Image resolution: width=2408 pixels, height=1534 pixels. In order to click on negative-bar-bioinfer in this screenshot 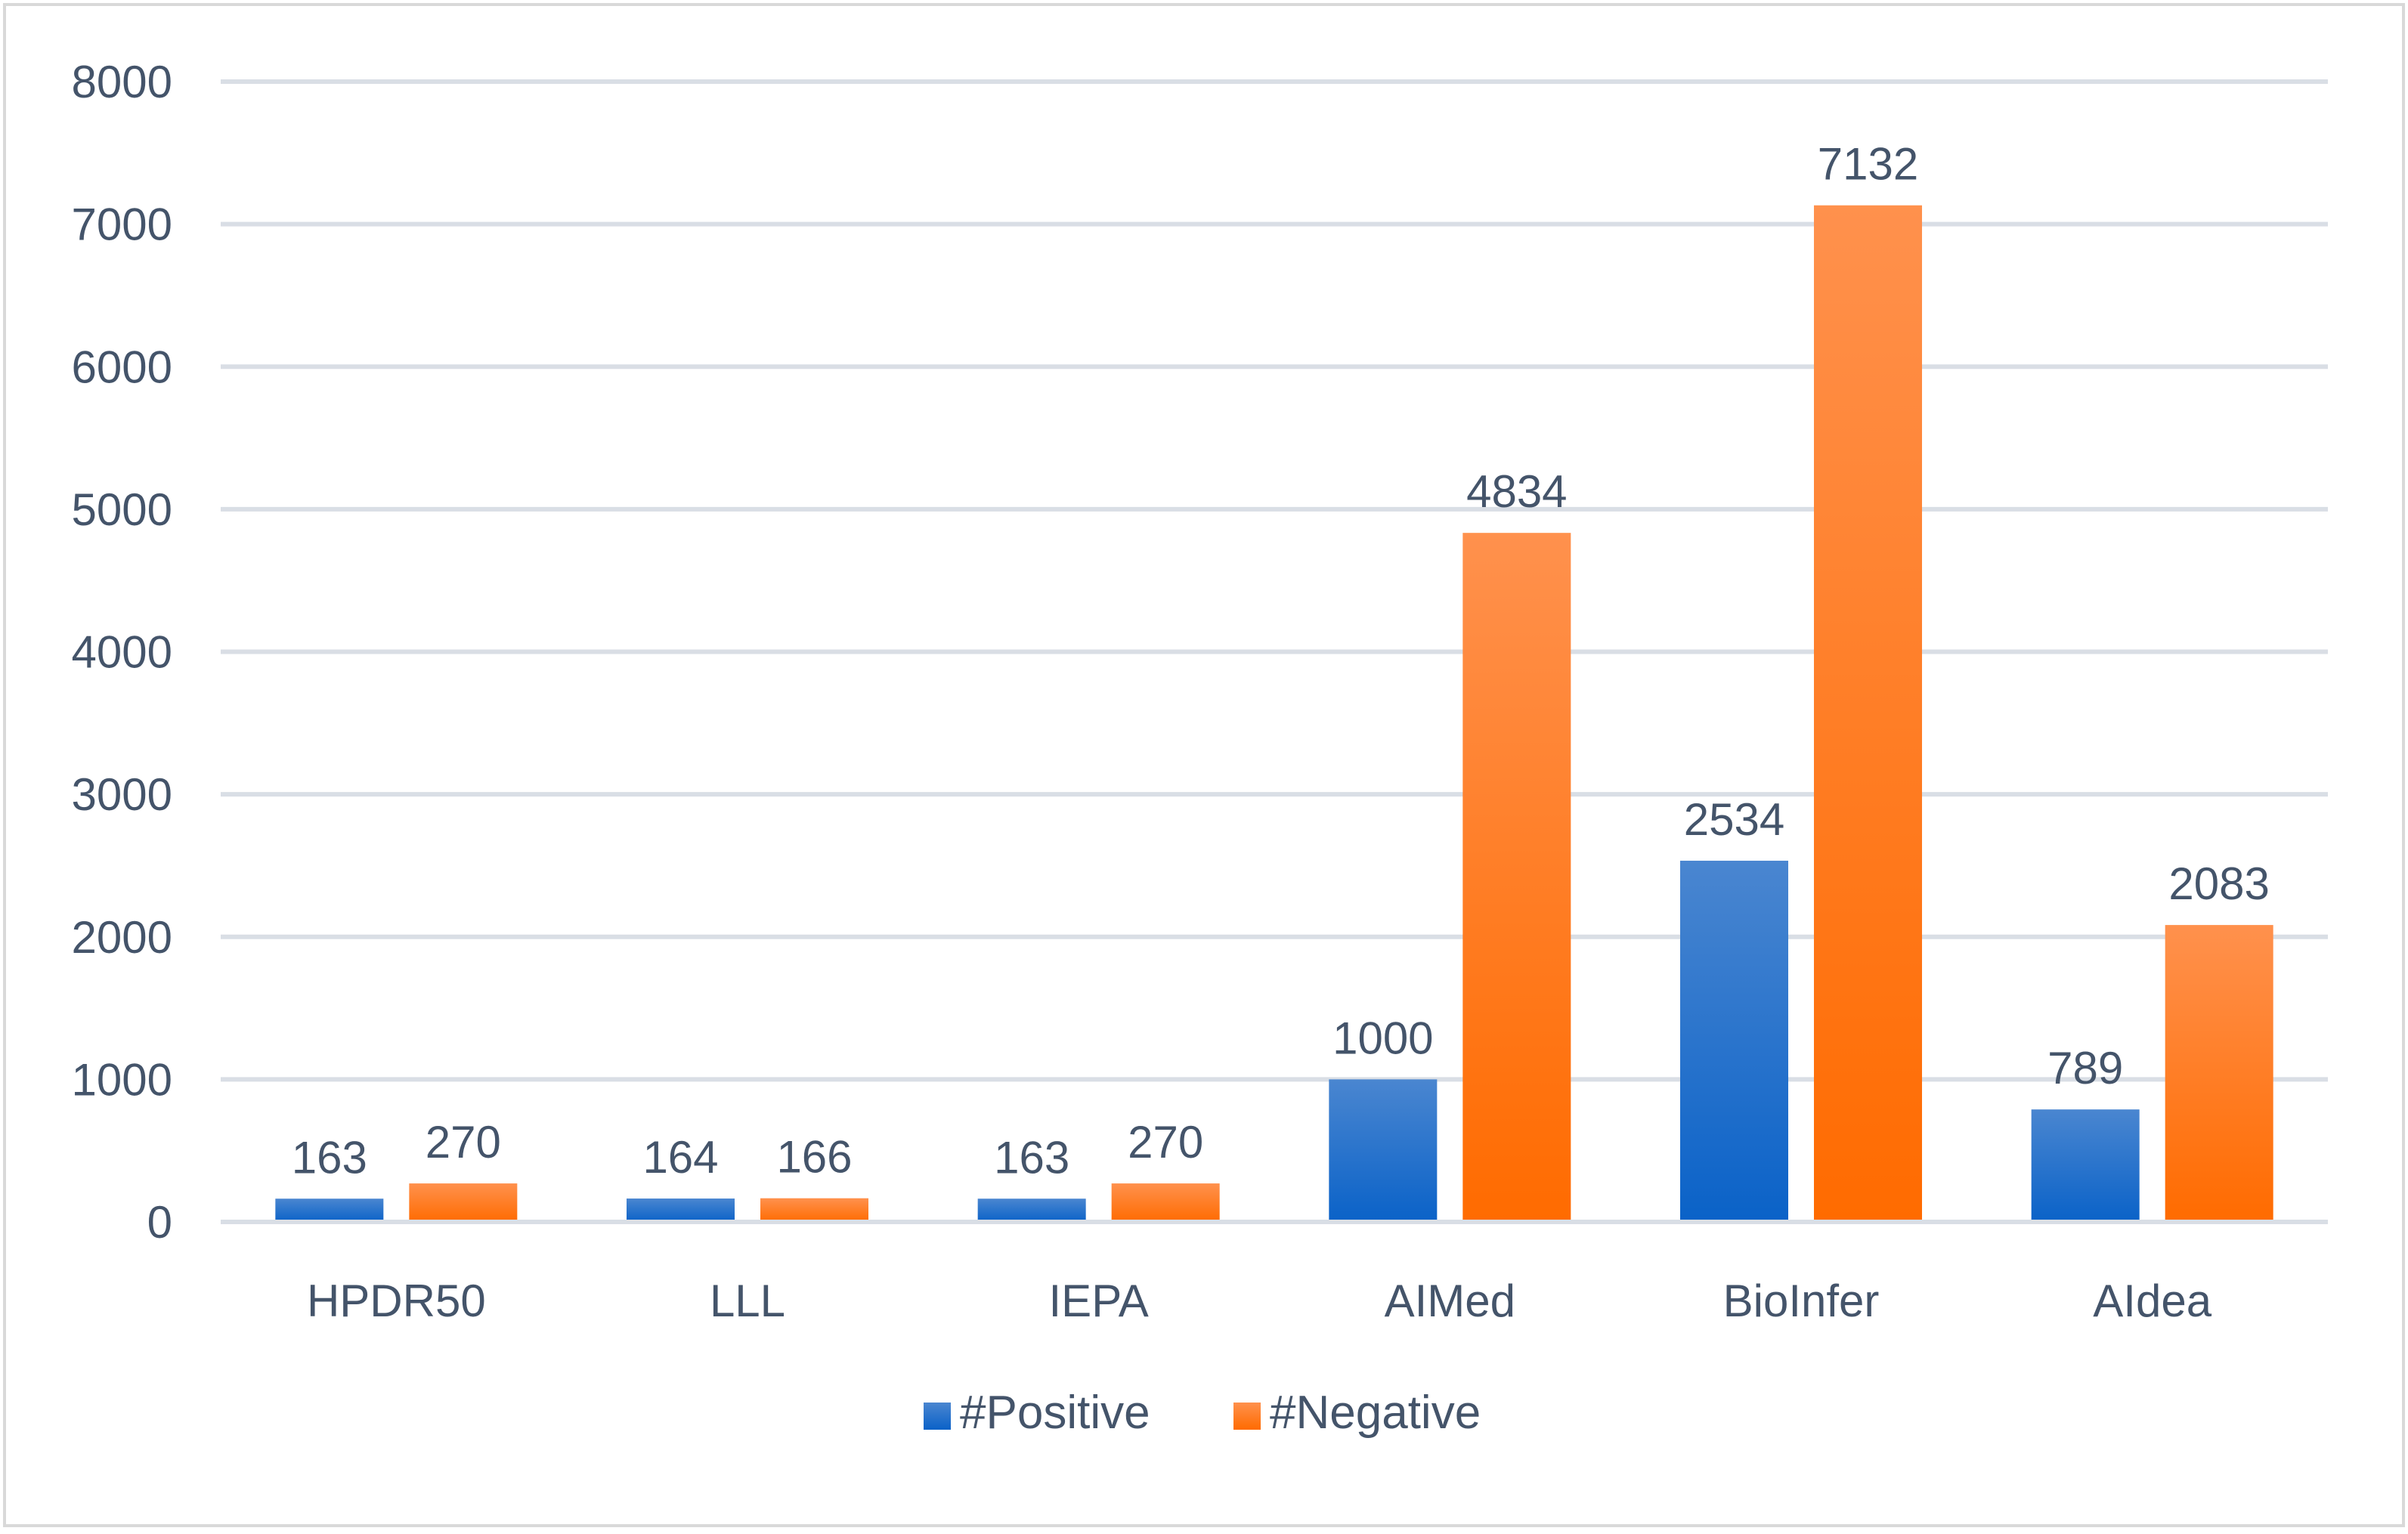, I will do `click(1868, 713)`.